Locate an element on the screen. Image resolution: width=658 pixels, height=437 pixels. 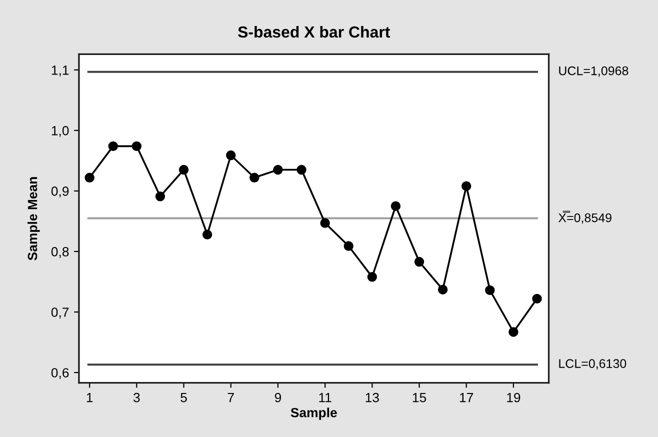
x-axis-title: Sample is located at coordinates (313, 414).